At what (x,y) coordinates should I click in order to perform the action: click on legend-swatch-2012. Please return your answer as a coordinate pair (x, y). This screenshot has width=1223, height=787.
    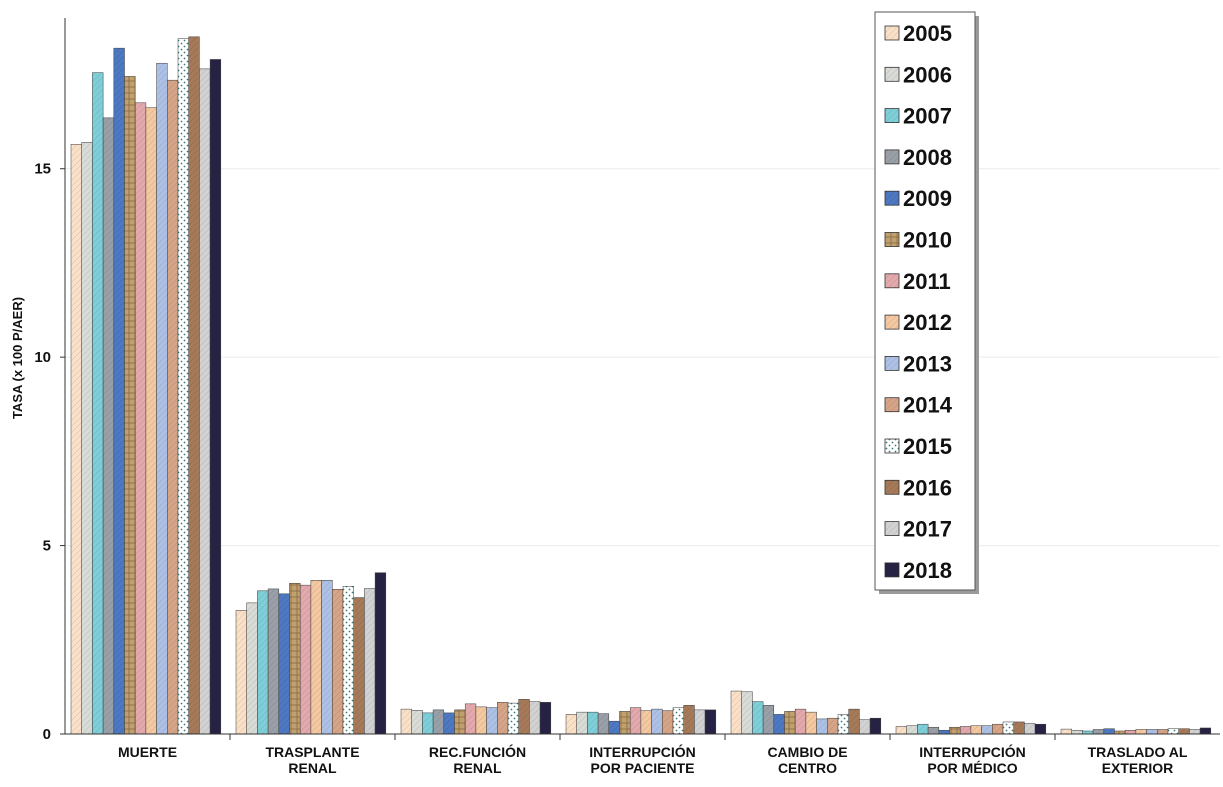
    Looking at the image, I should click on (892, 322).